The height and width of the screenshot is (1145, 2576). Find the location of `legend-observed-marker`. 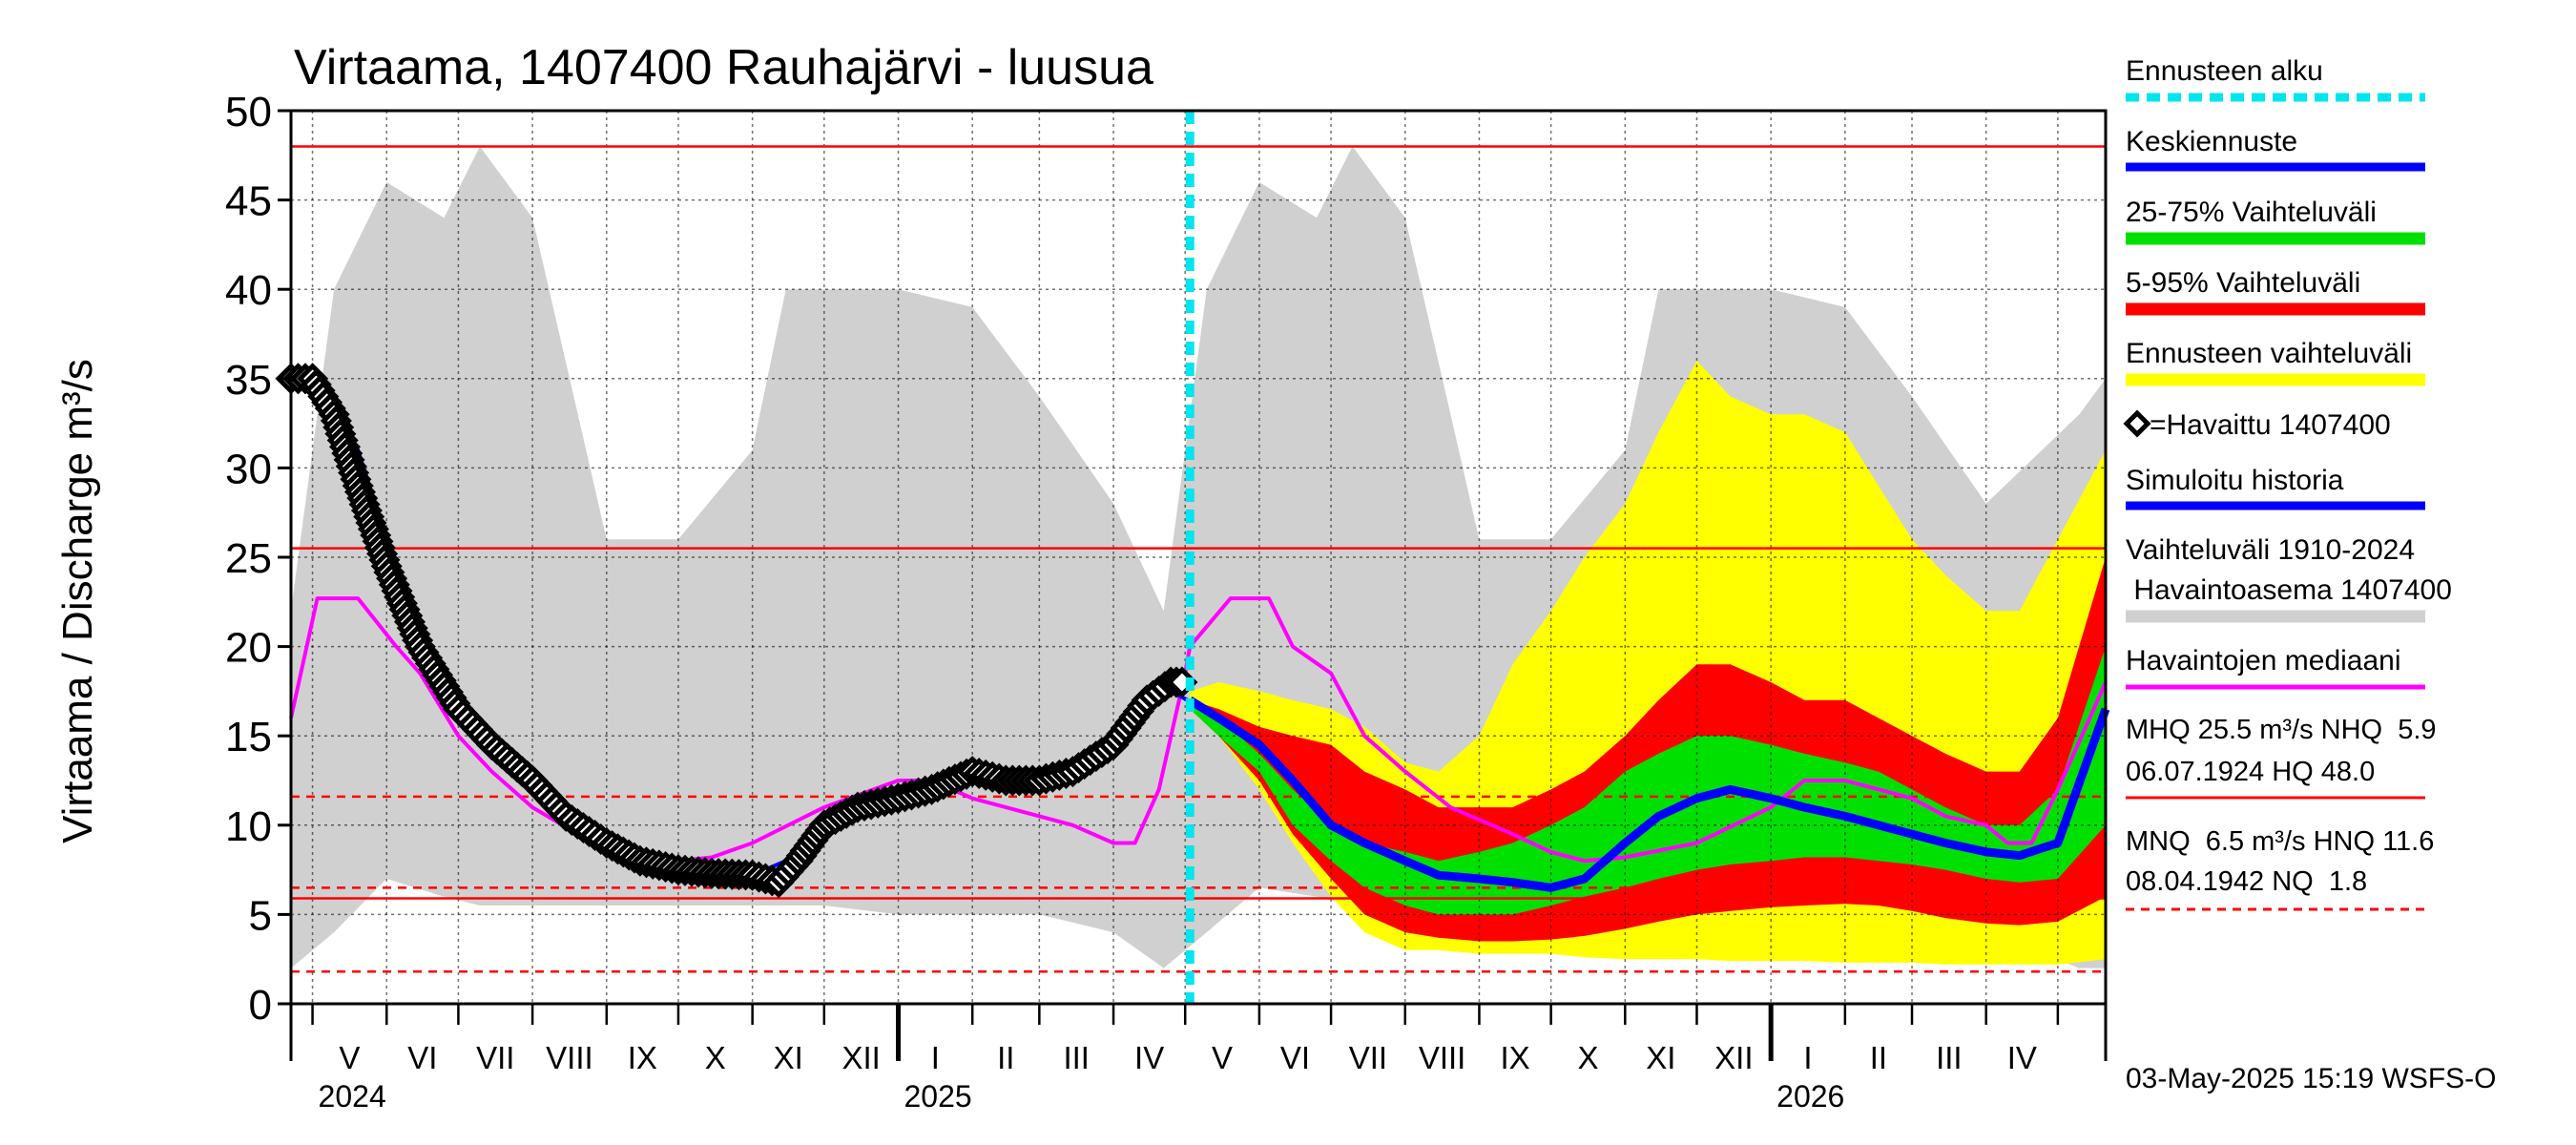

legend-observed-marker is located at coordinates (2137, 423).